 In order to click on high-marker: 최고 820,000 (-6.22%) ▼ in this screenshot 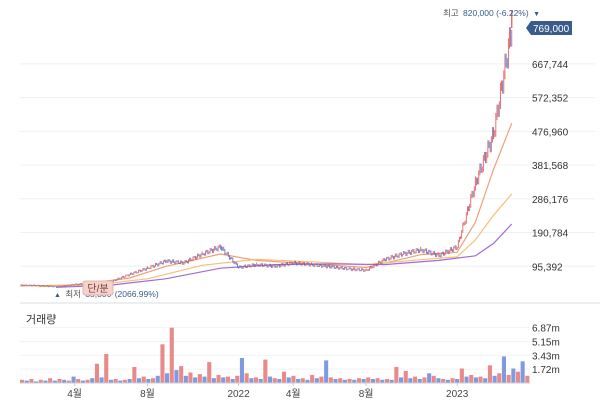, I will do `click(491, 13)`.